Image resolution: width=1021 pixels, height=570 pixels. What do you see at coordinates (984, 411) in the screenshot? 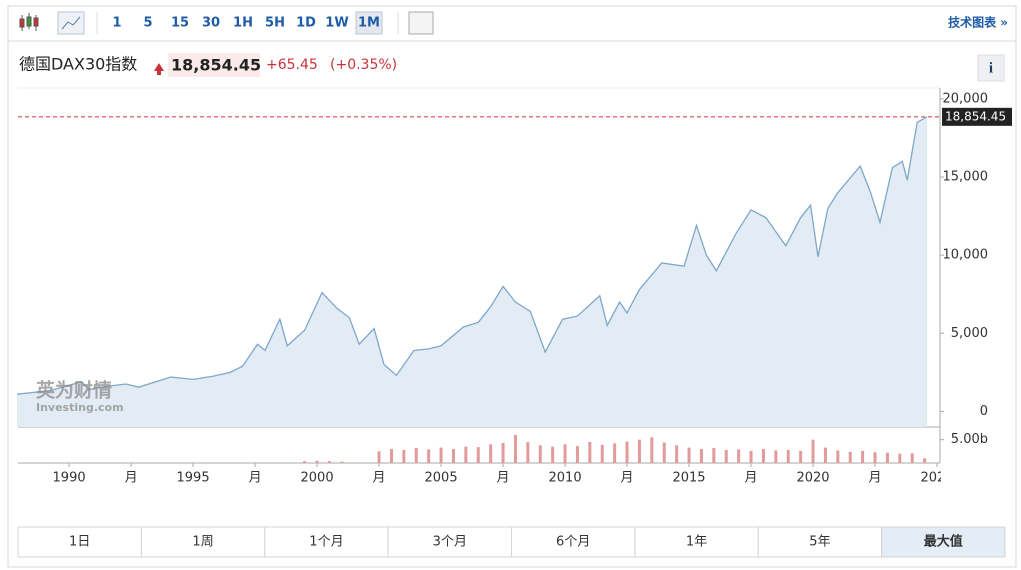
I see `y-tick-label: 0` at bounding box center [984, 411].